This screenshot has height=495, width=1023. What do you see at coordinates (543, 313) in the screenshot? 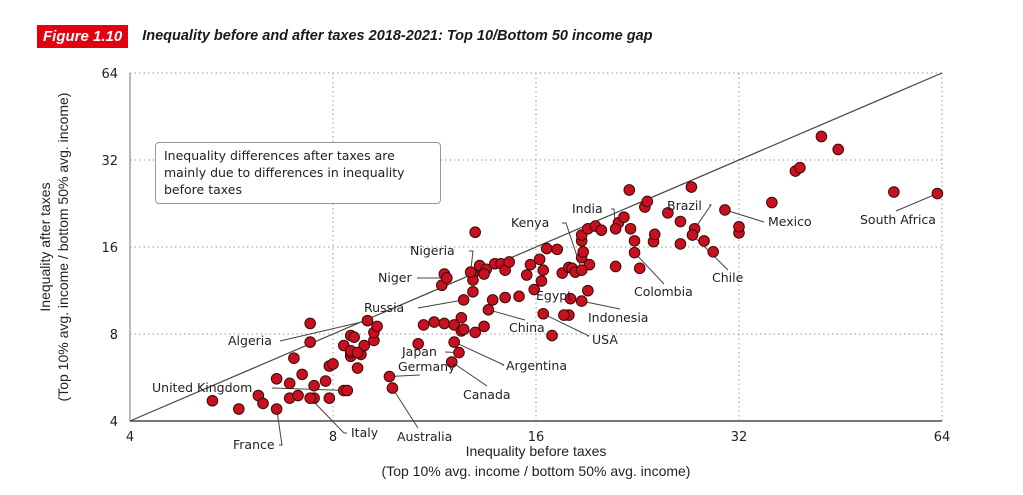
I see `data-point-usa` at bounding box center [543, 313].